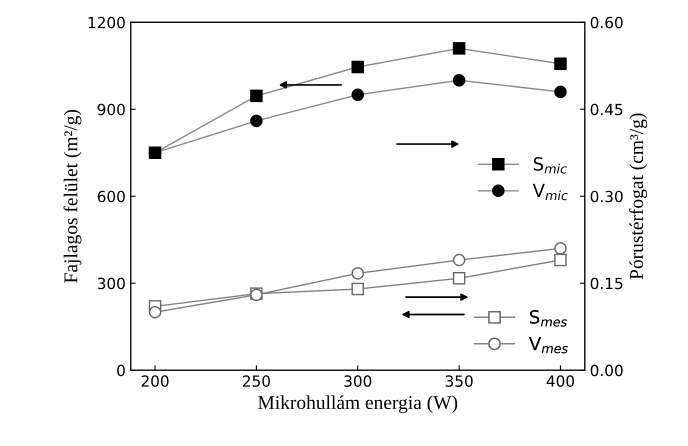 The image size is (688, 446). Describe the element at coordinates (606, 370) in the screenshot. I see `y2-tick-label: 0.00` at that location.